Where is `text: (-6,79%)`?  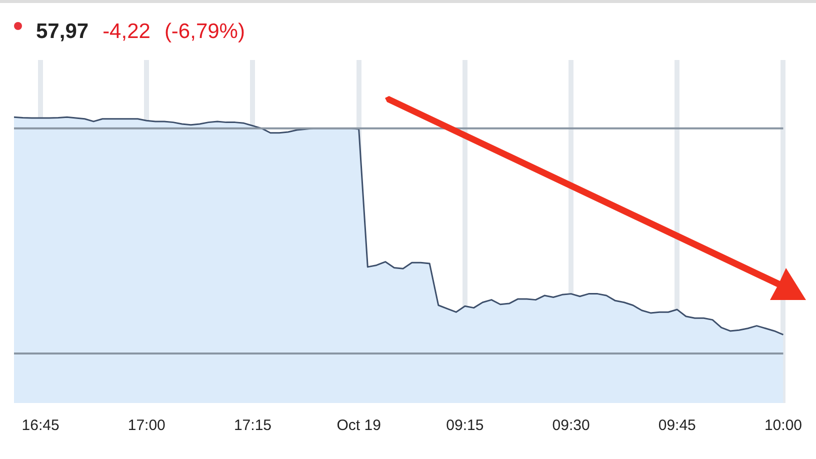 text: (-6,79%) is located at coordinates (204, 32).